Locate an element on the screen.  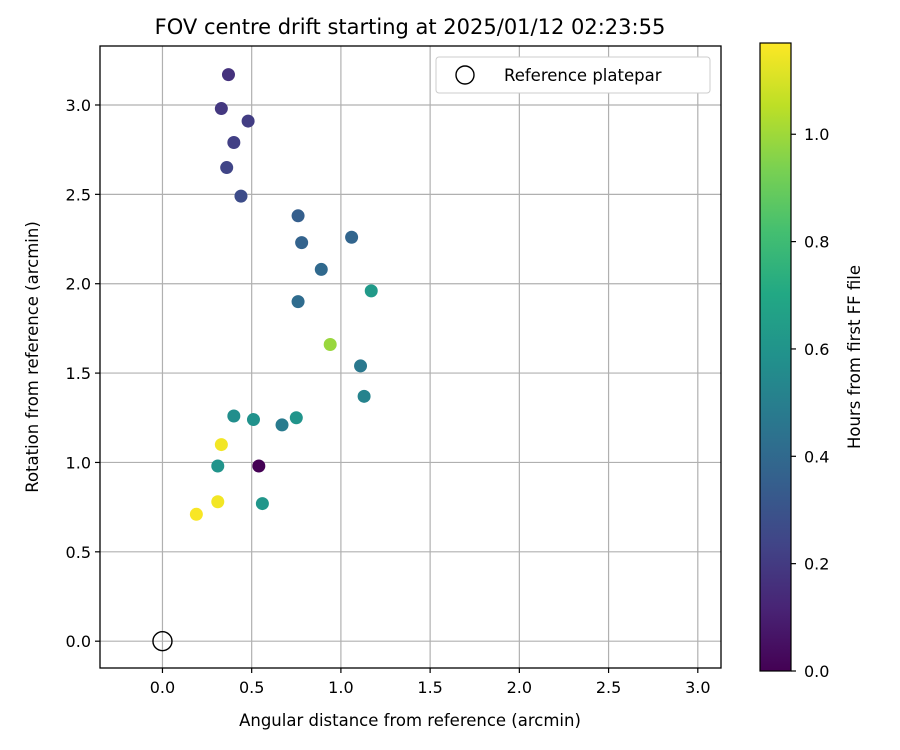
colorbar-gradient is located at coordinates (775, 357).